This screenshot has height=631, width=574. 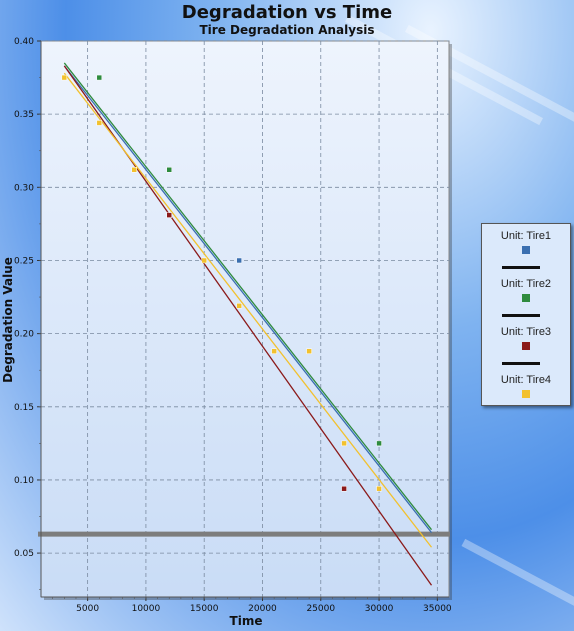 I want to click on legend-label: Unit: Tire3, so click(x=526, y=332).